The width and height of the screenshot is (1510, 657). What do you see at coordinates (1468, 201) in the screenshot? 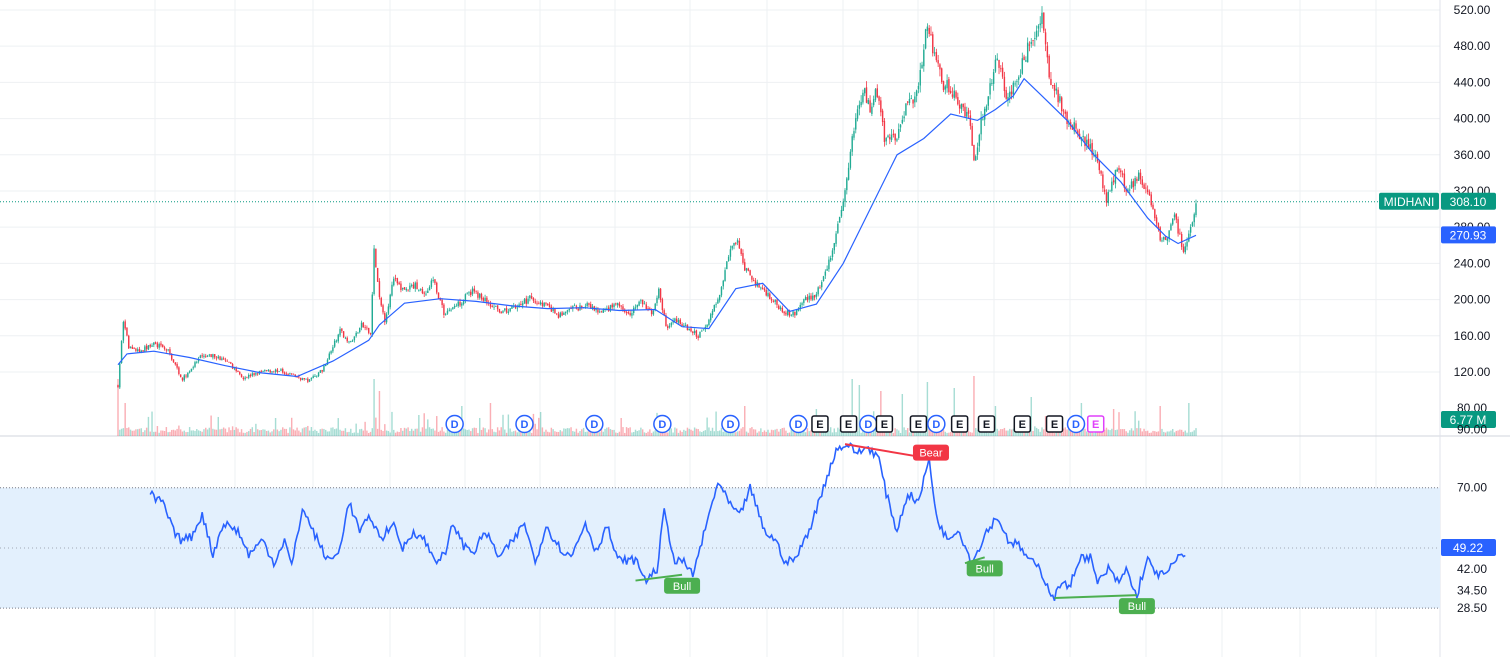
I see `last-price-badge: 308.10` at bounding box center [1468, 201].